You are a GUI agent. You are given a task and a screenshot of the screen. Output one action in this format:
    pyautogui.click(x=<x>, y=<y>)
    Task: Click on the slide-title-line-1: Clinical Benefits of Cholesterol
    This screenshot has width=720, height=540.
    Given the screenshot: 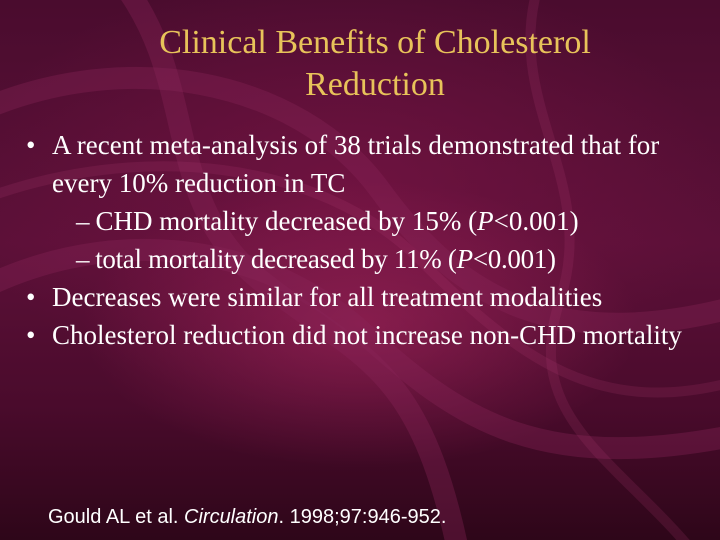 What is the action you would take?
    pyautogui.click(x=375, y=42)
    